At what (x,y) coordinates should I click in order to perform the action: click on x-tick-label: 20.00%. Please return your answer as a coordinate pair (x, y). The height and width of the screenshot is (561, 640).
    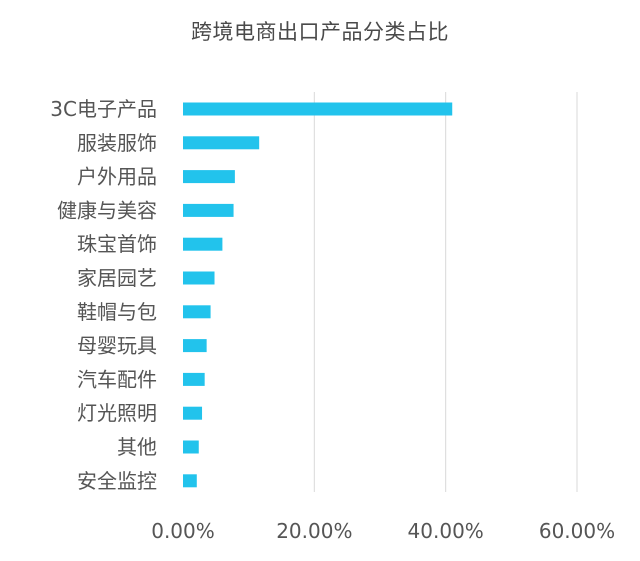
    Looking at the image, I should click on (314, 531).